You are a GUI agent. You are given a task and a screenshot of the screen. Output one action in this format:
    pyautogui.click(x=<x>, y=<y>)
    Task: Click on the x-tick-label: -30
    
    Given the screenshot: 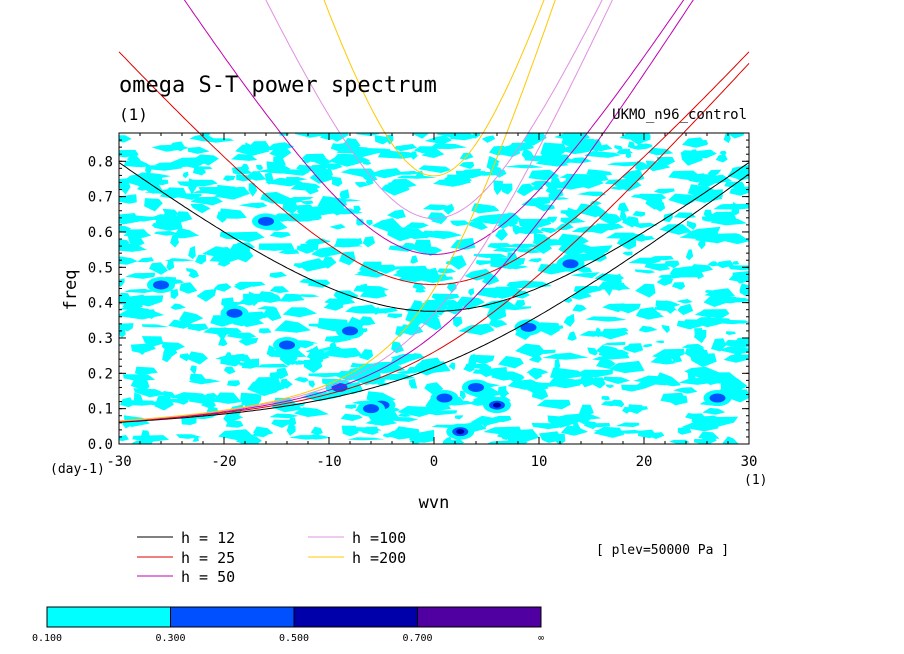 What is the action you would take?
    pyautogui.click(x=118, y=462)
    